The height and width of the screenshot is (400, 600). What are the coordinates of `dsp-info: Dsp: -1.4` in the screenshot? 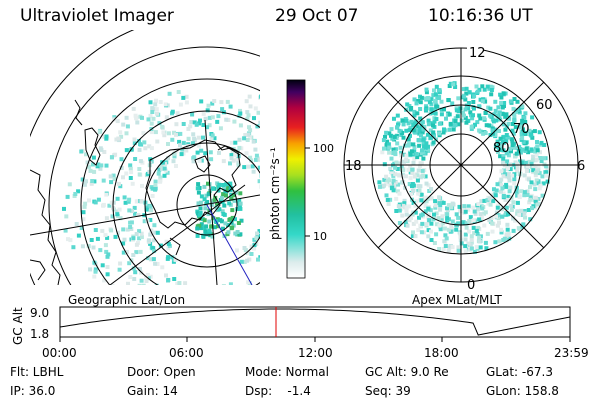 It's located at (278, 391).